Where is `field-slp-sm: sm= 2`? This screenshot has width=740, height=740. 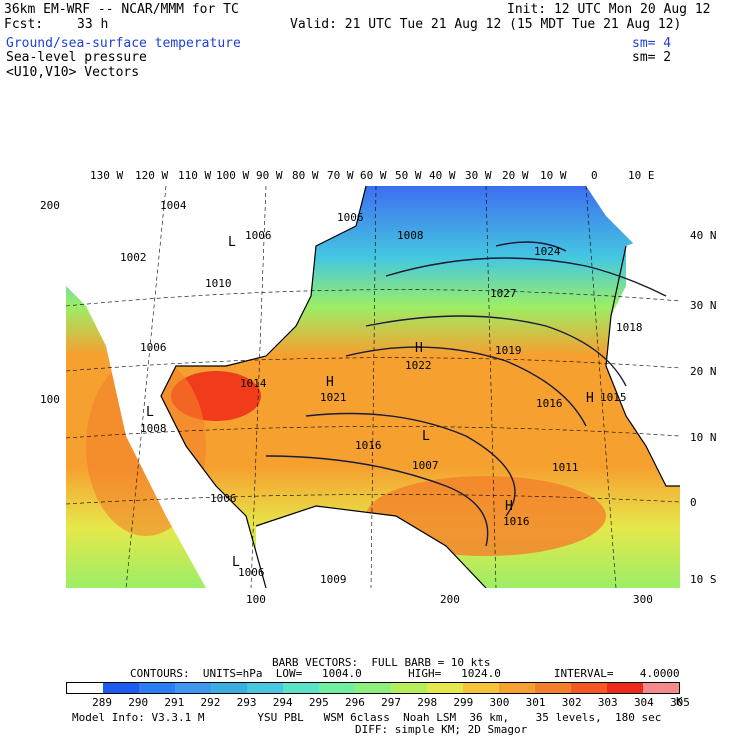 field-slp-sm: sm= 2 is located at coordinates (652, 57).